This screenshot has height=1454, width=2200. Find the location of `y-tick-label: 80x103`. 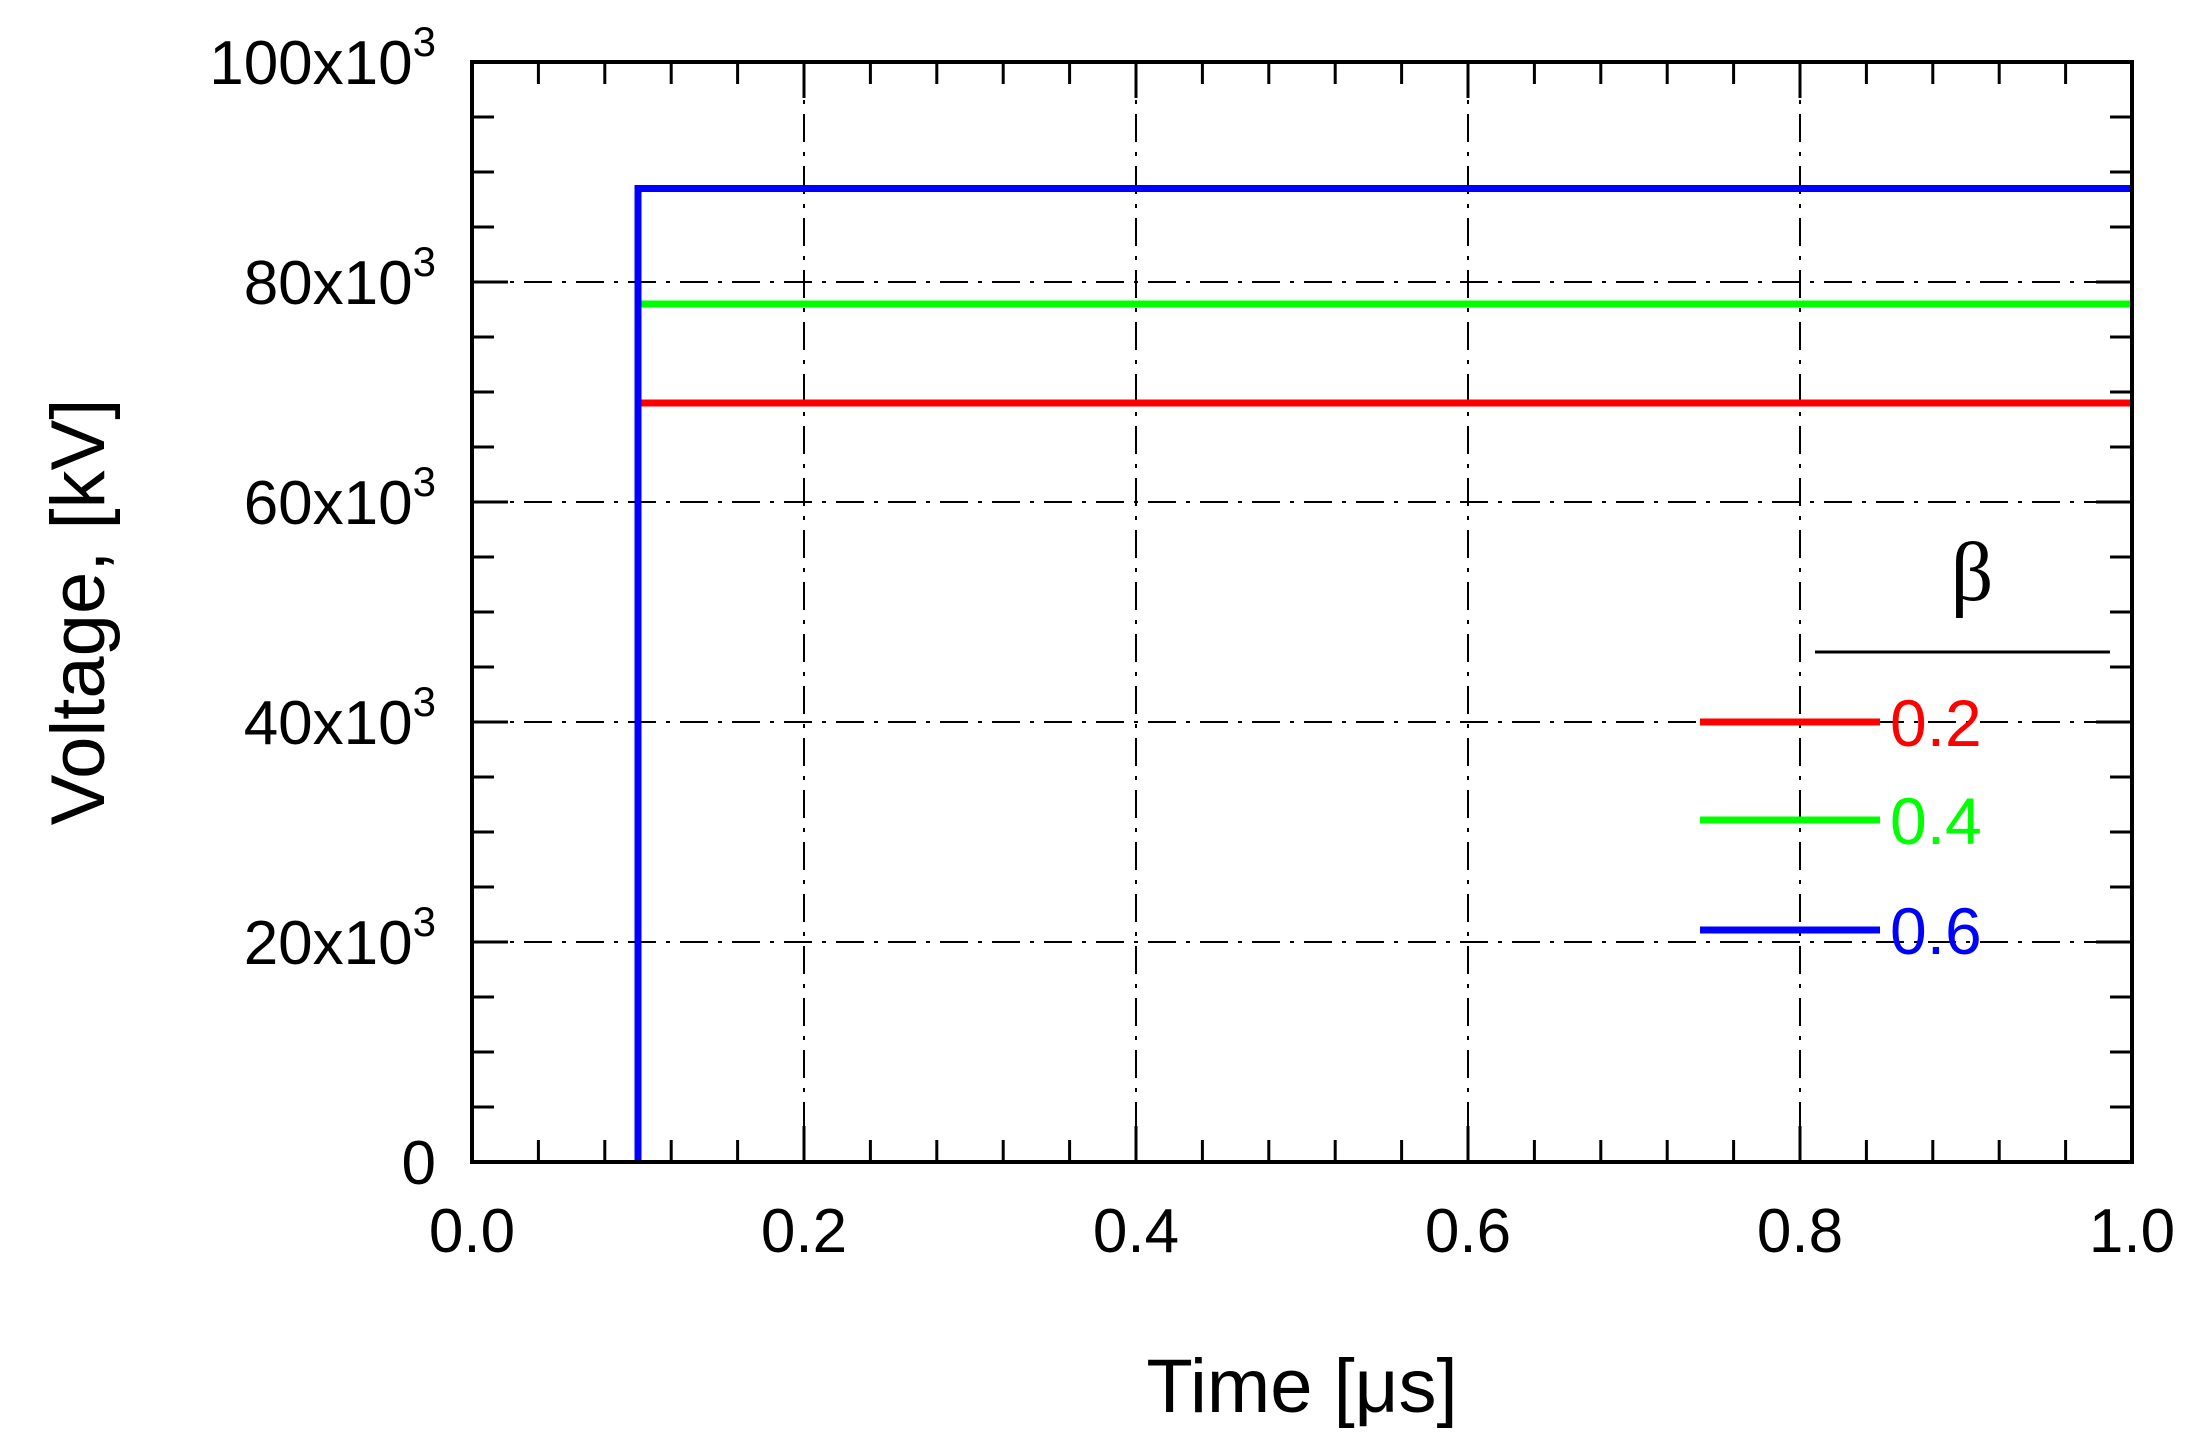

y-tick-label: 80x103 is located at coordinates (340, 278).